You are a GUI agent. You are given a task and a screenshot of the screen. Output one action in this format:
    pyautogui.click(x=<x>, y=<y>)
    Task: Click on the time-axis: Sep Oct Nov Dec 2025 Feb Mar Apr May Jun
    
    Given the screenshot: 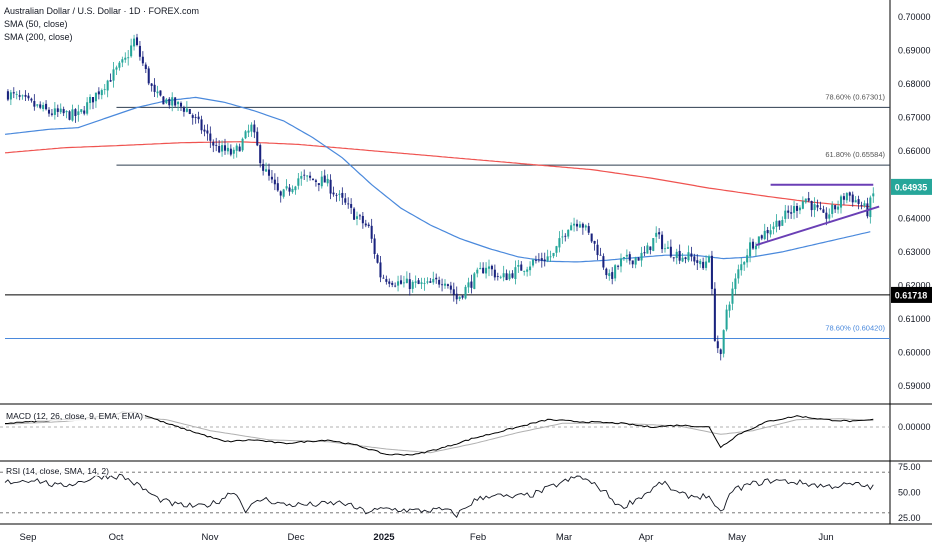 What is the action you would take?
    pyautogui.click(x=427, y=537)
    